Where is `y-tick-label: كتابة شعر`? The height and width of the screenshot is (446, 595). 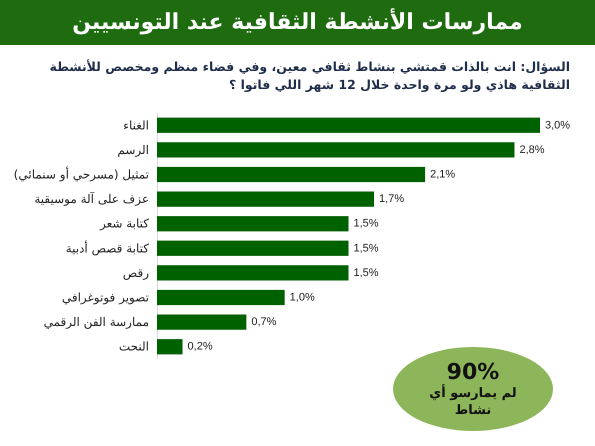 y-tick-label: كتابة شعر is located at coordinates (124, 223).